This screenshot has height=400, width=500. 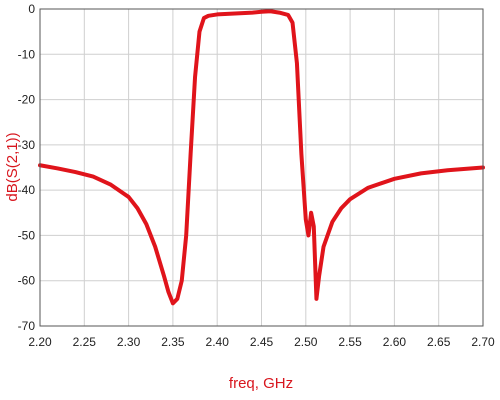 I want to click on x-tick-label: 2.50, so click(x=306, y=342).